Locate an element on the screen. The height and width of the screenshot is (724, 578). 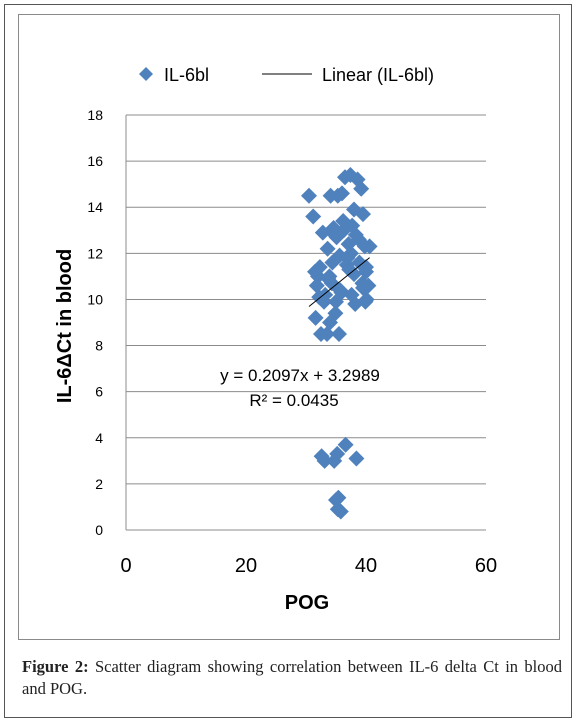
data-points is located at coordinates (339, 343).